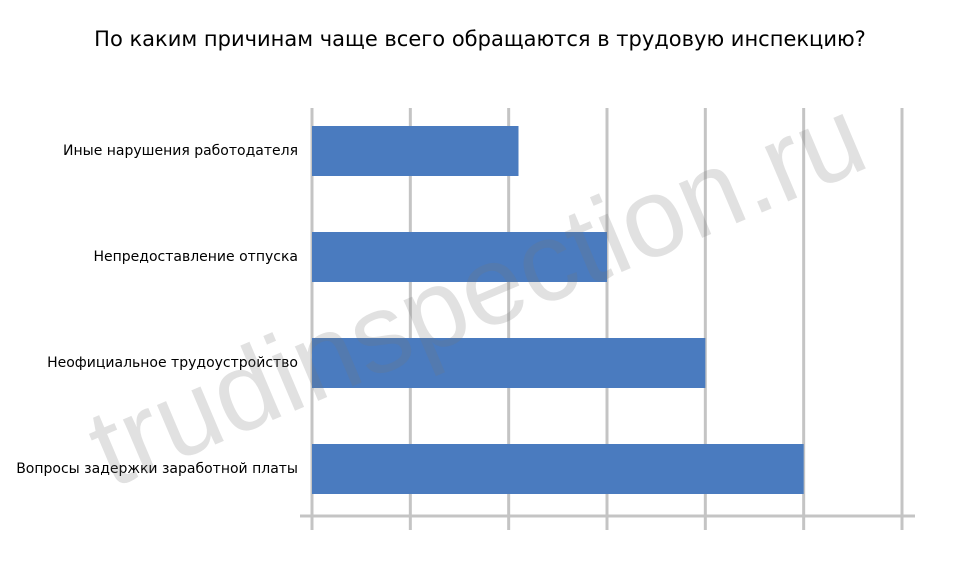  What do you see at coordinates (180, 151) in the screenshot?
I see `y-tick-label: Иные нарушения работодателя` at bounding box center [180, 151].